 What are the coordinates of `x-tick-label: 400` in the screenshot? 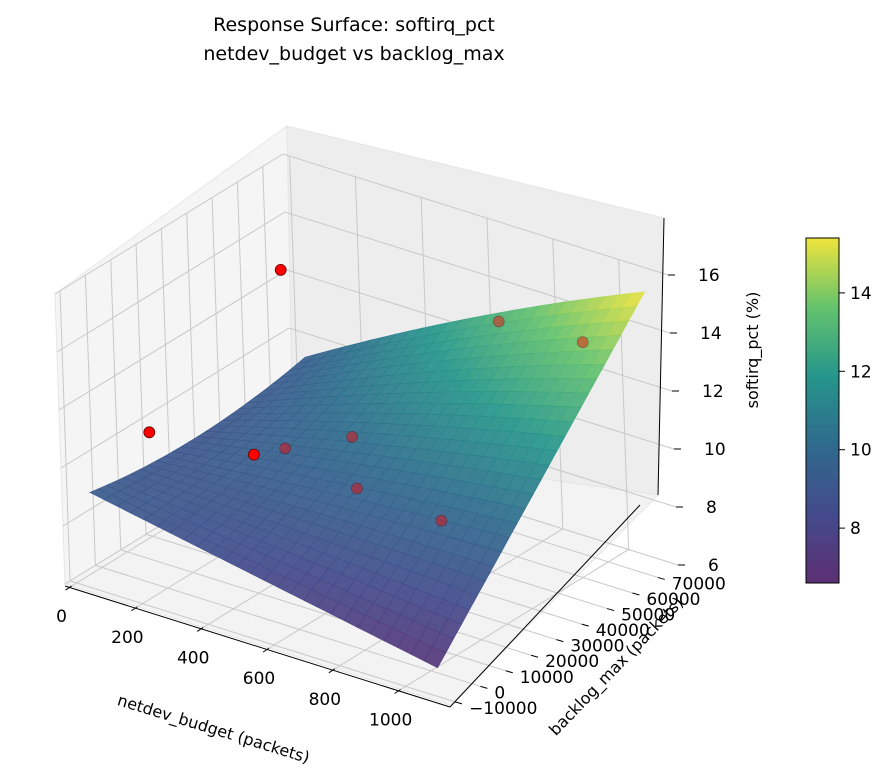 It's located at (193, 658).